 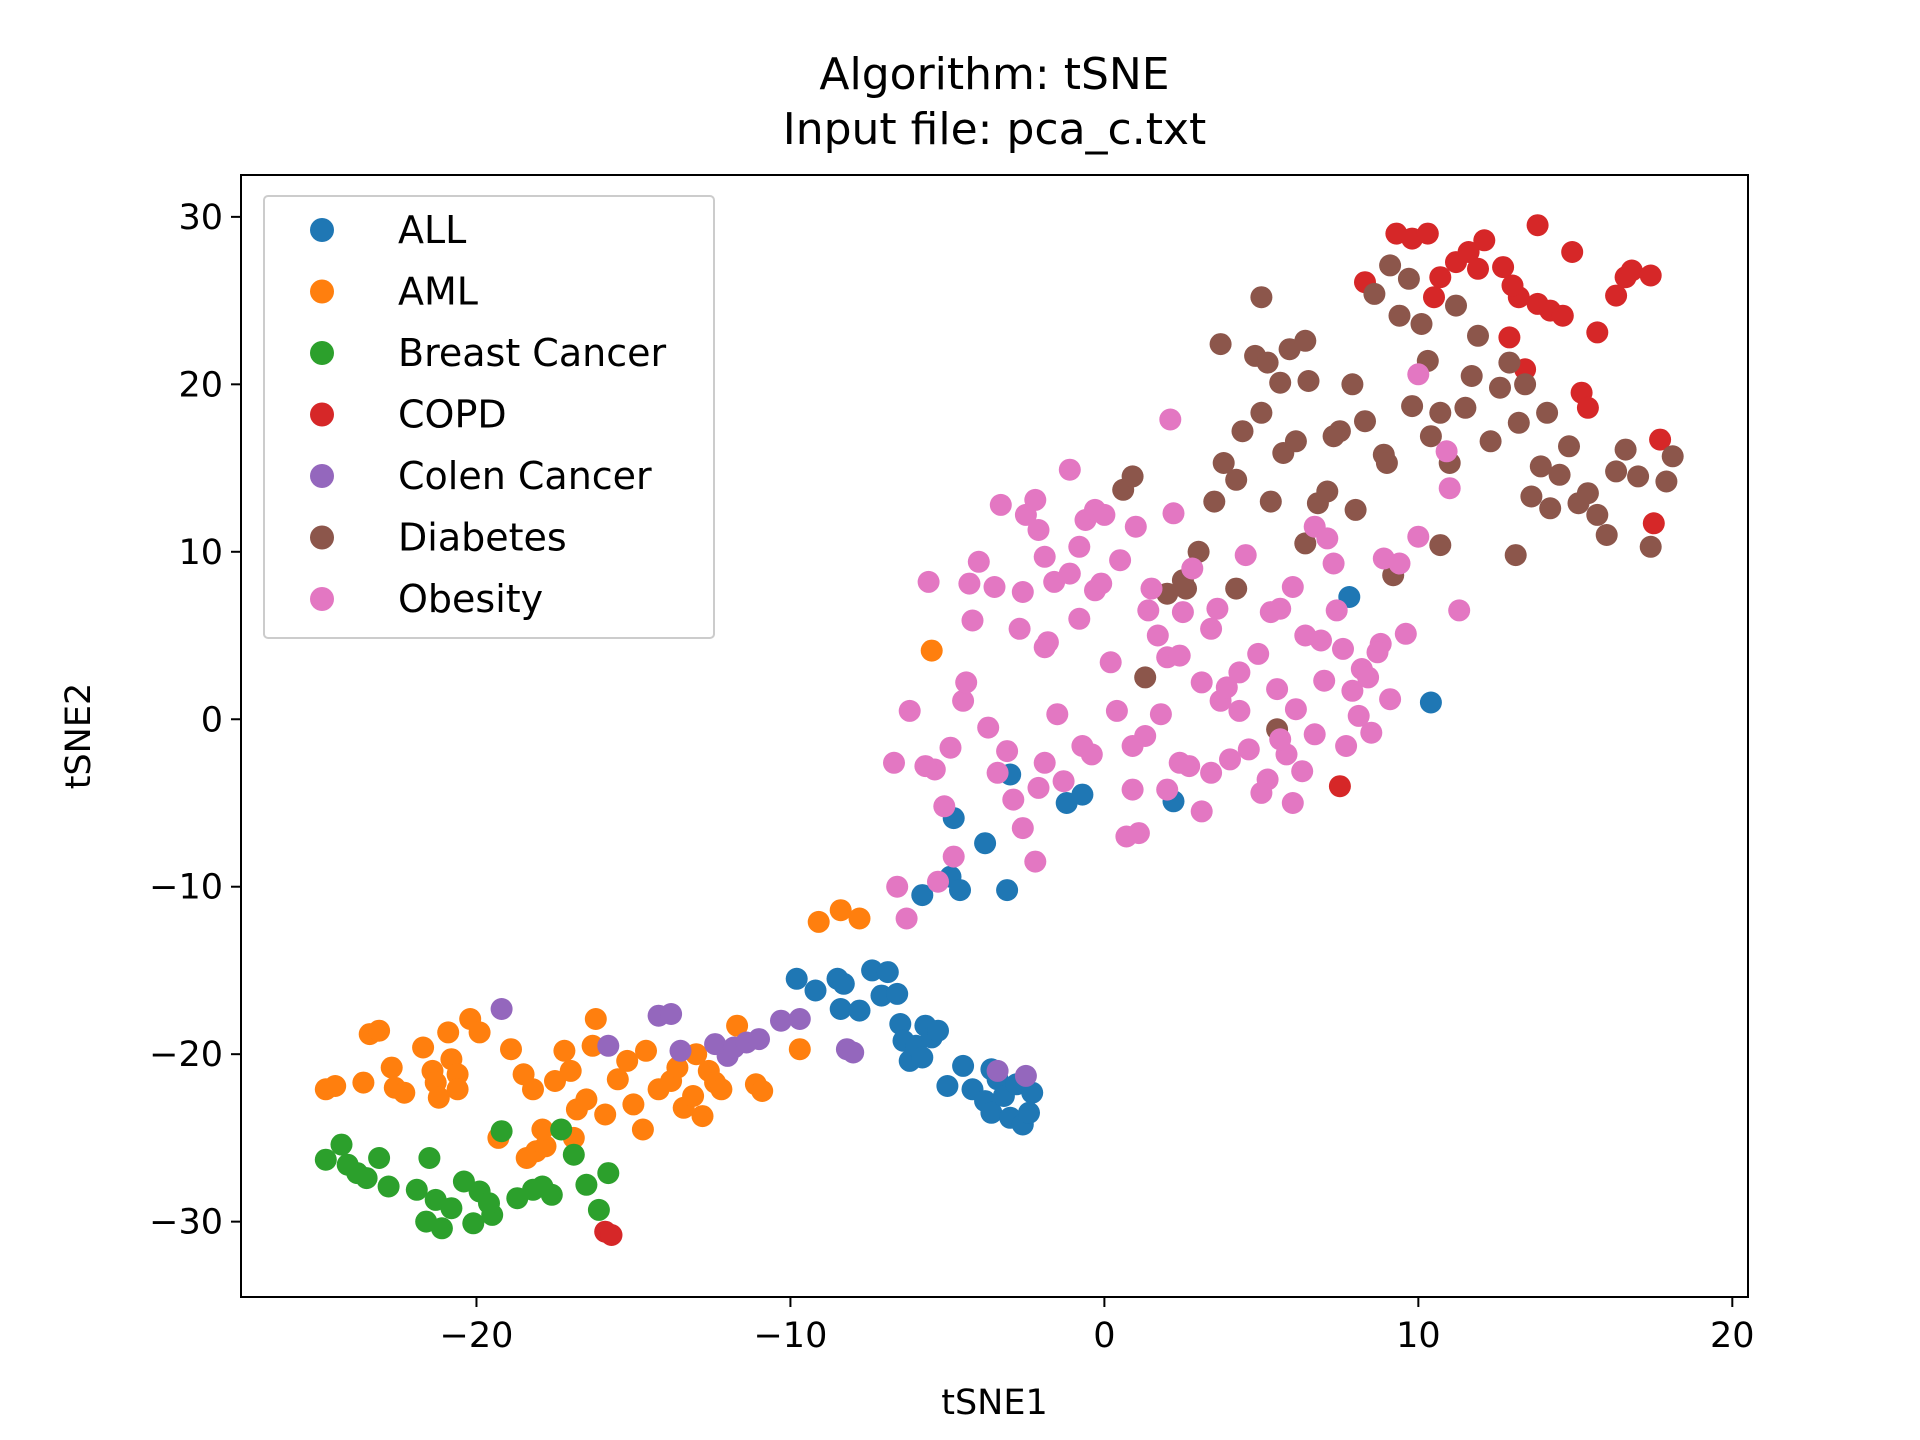 I want to click on y-tick-label: −30, so click(x=186, y=1223).